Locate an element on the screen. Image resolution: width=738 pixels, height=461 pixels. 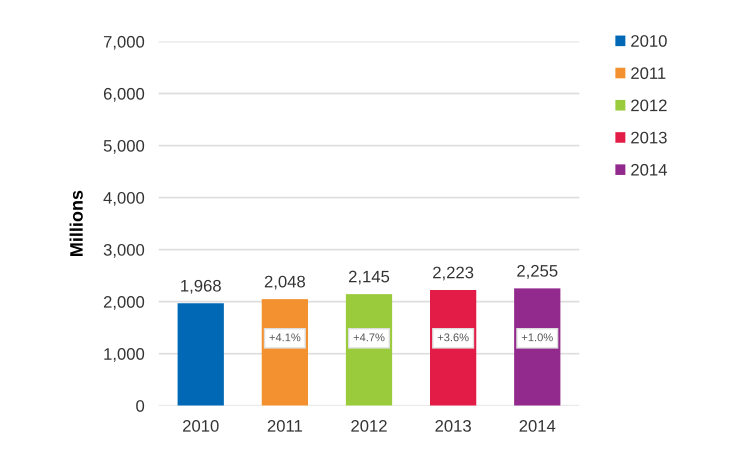
annotation: +3.6% is located at coordinates (453, 337).